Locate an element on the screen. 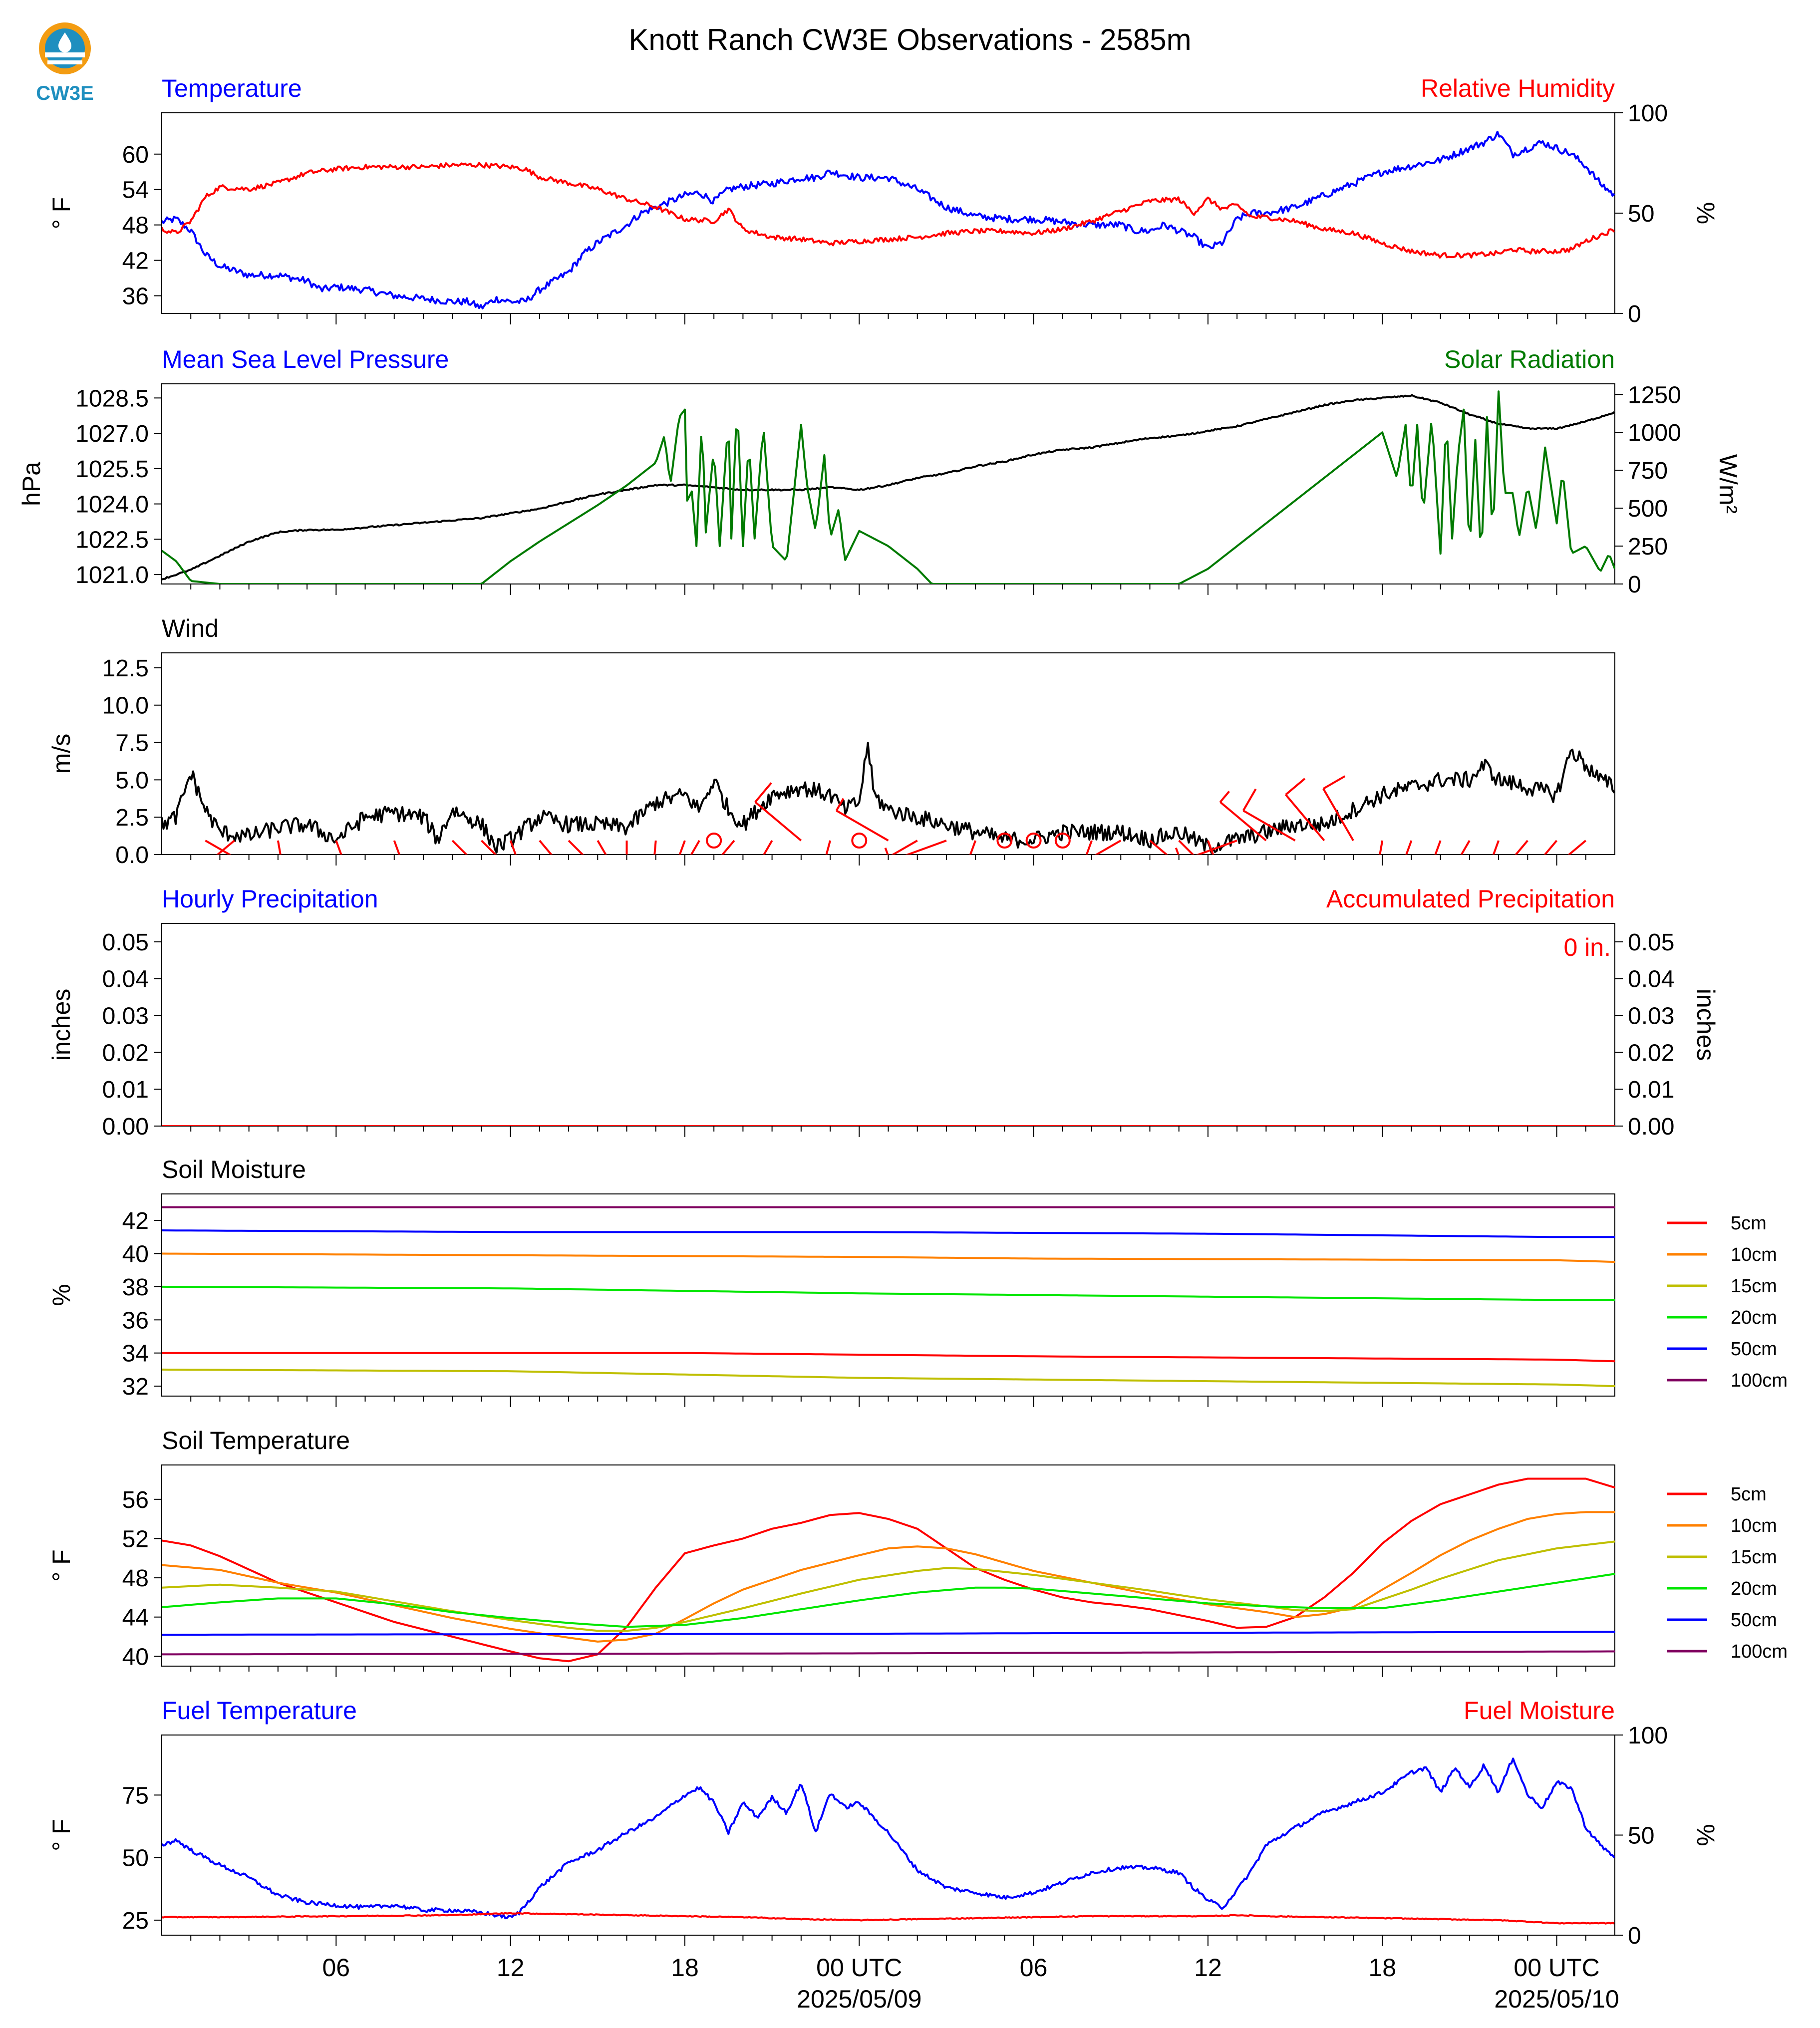 This screenshot has height=2028, width=1820. x-tick-label: 12 is located at coordinates (511, 1968).